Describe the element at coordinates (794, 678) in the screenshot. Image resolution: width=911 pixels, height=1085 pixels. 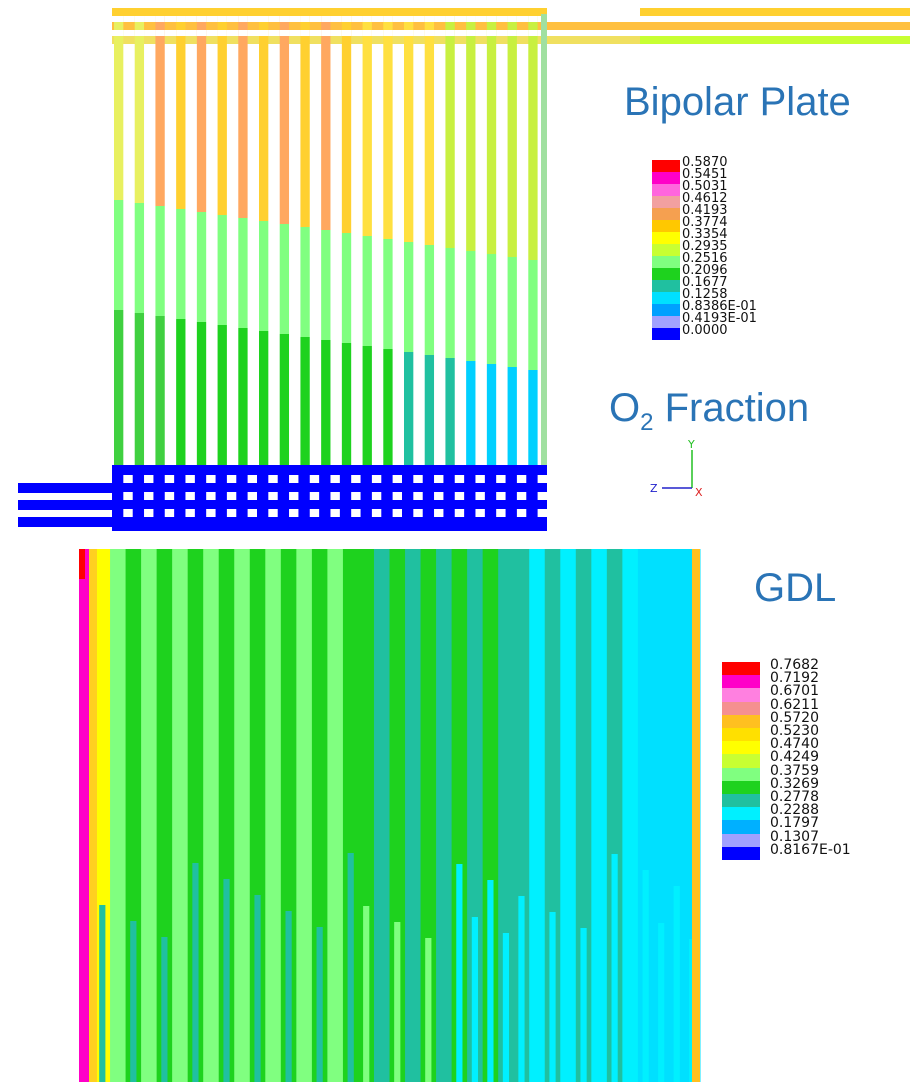
I see `legend-bottom-tick-label: 0.7192` at that location.